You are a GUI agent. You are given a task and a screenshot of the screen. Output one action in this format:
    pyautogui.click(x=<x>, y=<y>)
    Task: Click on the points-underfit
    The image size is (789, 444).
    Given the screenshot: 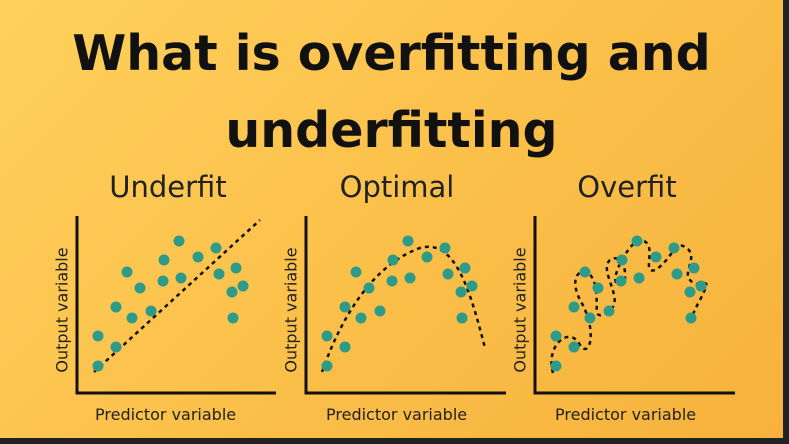 What is the action you would take?
    pyautogui.click(x=170, y=303)
    